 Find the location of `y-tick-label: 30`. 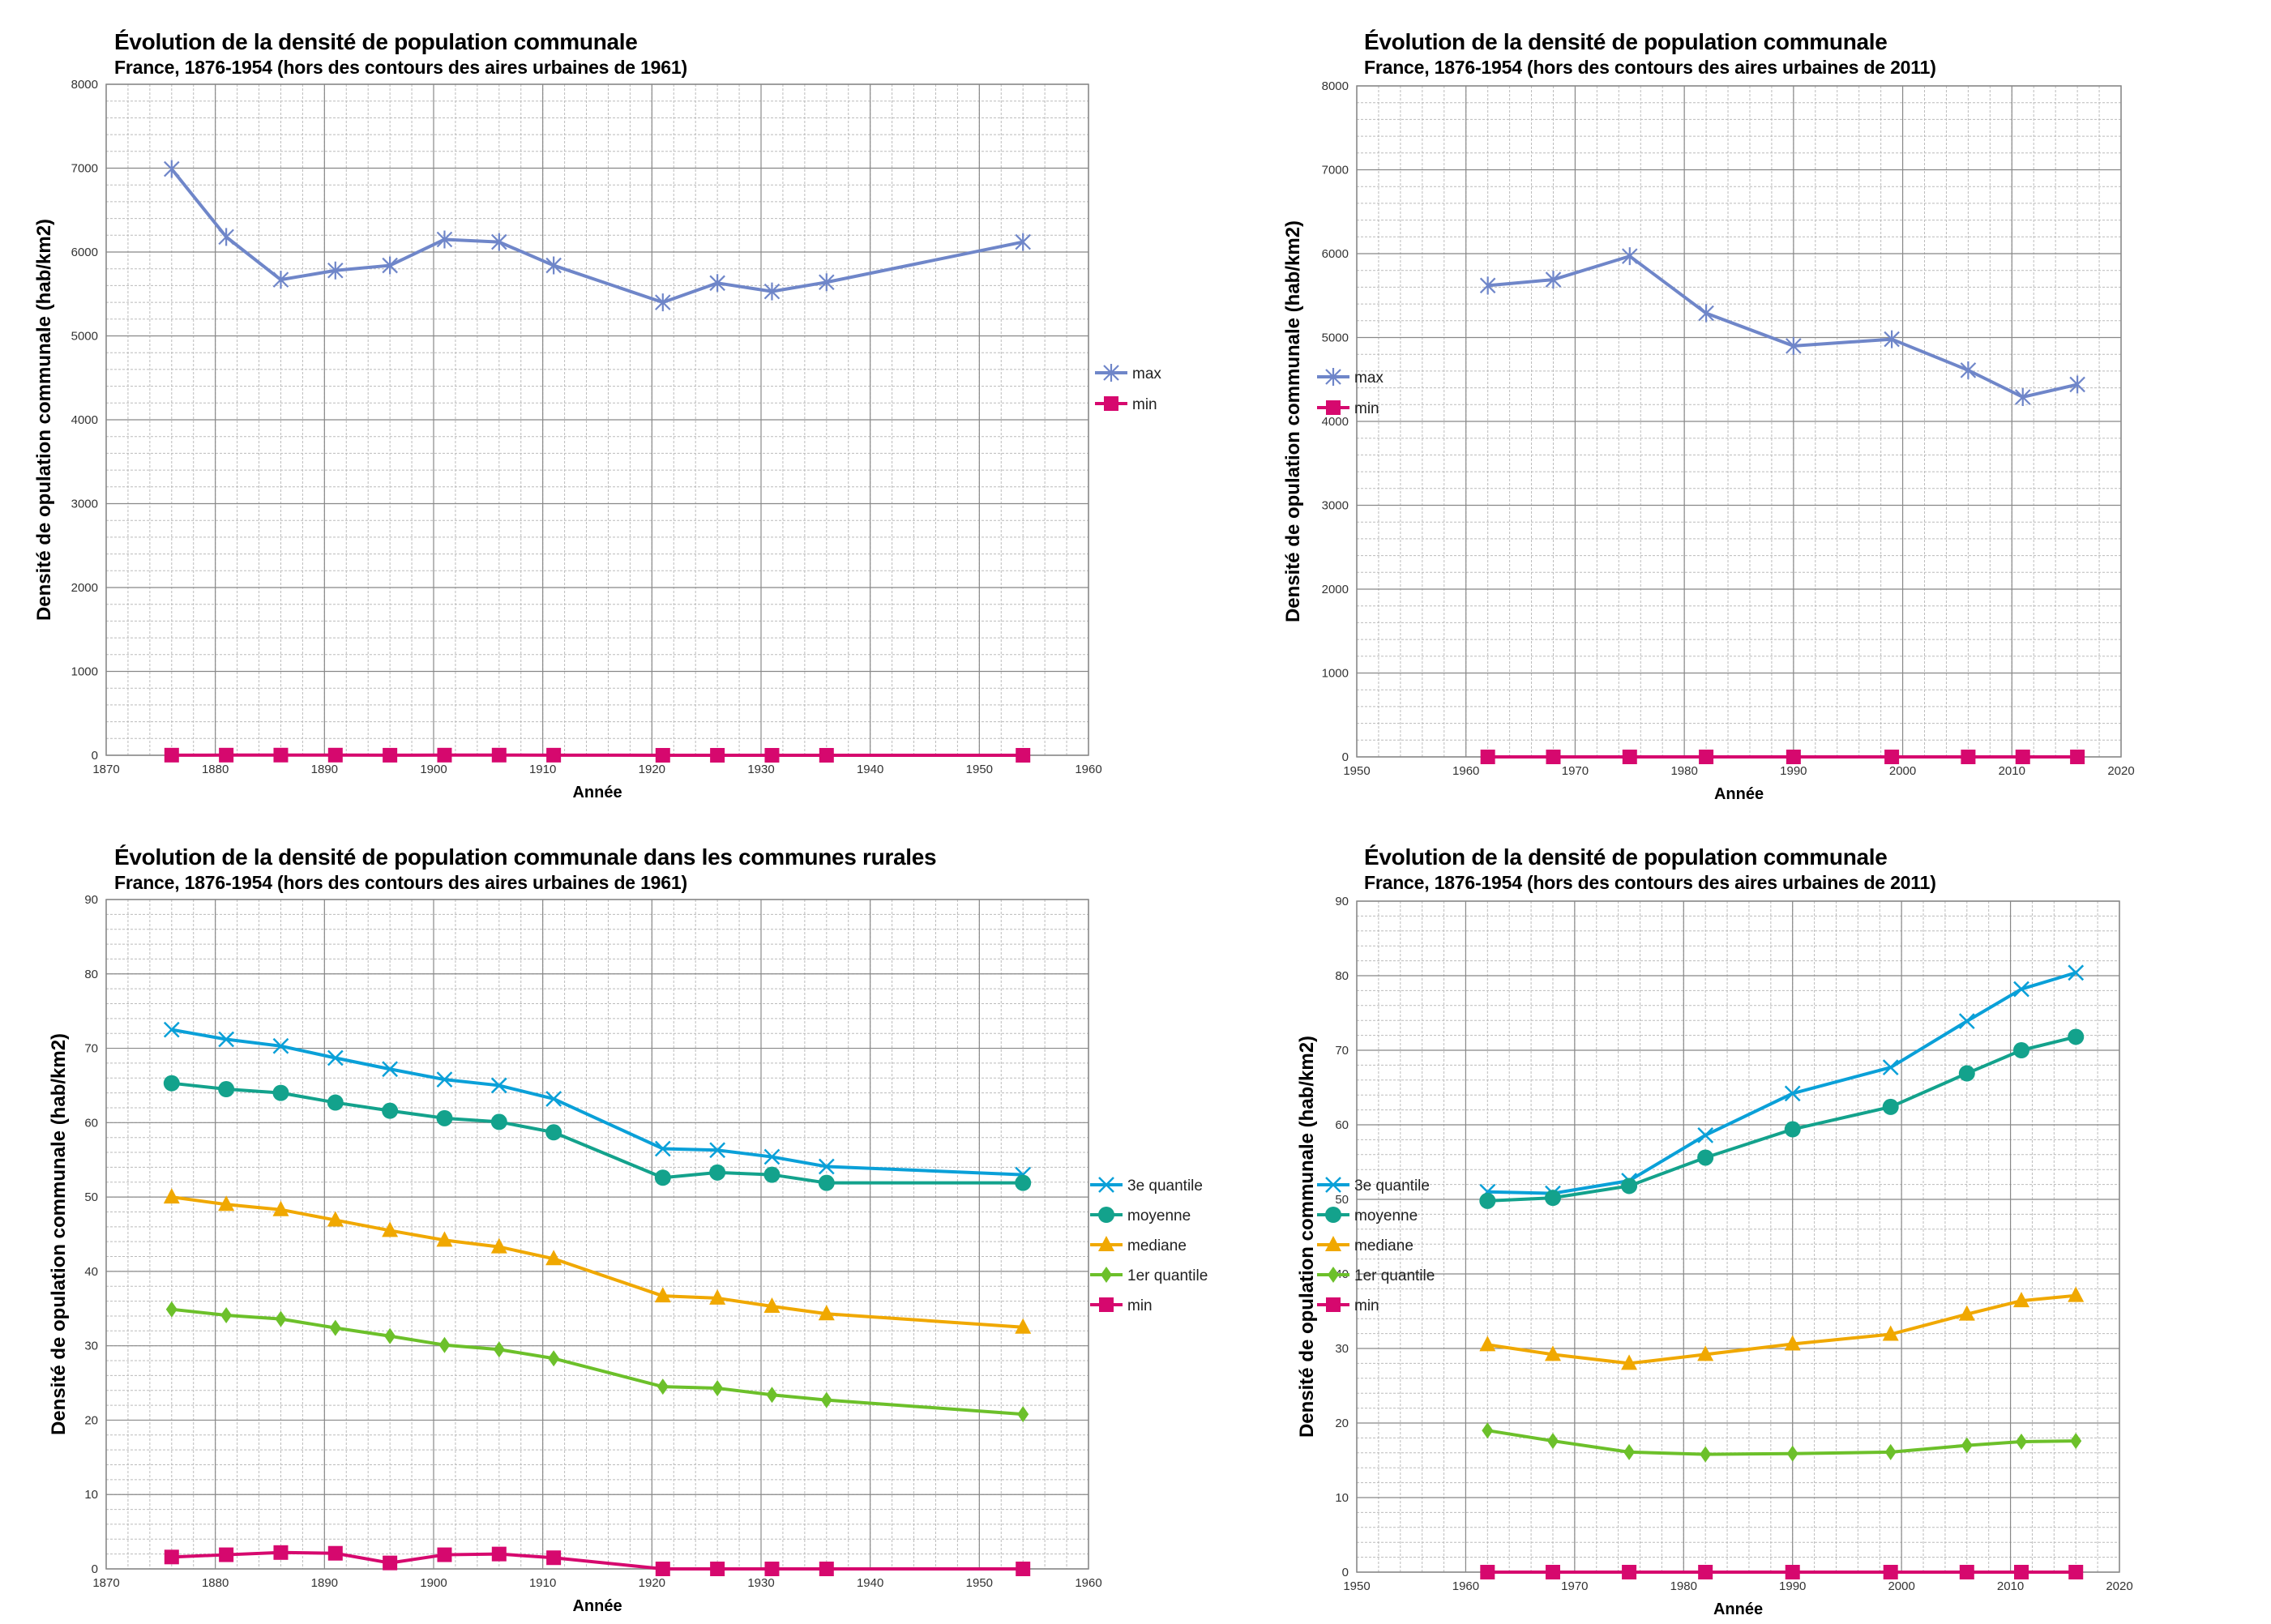

y-tick-label: 30 is located at coordinates (91, 1346).